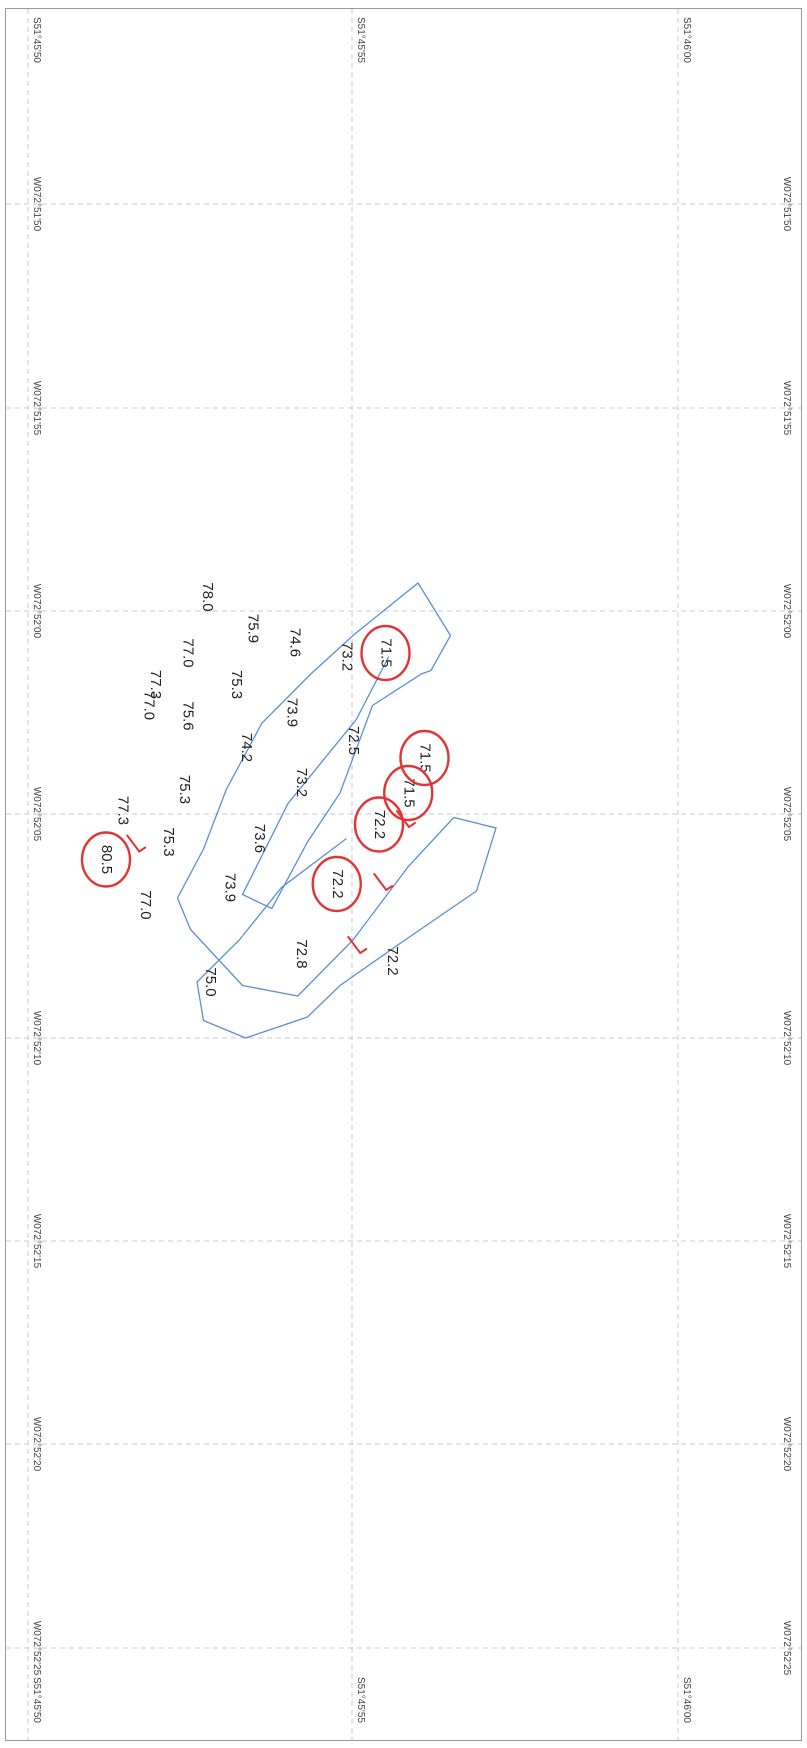 This screenshot has height=1748, width=807. I want to click on reading-label: 72.5, so click(353, 740).